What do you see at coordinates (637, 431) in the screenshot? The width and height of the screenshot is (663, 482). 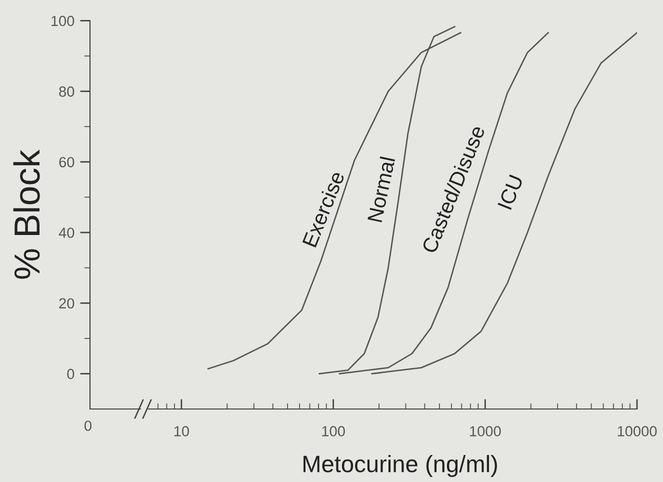 I see `x-tick-label: 10000` at bounding box center [637, 431].